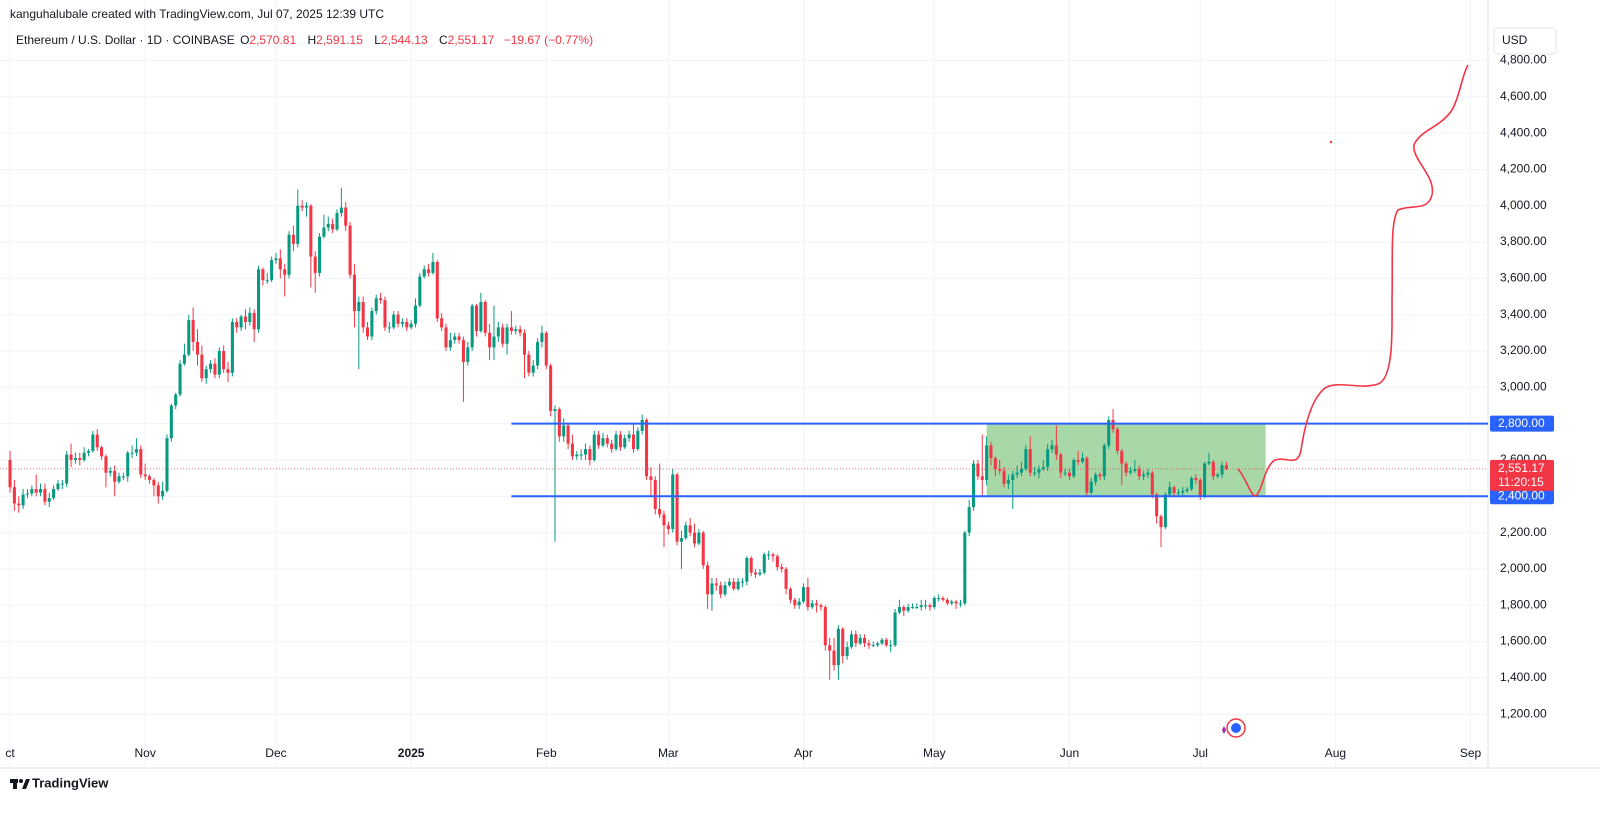 The width and height of the screenshot is (1600, 816). Describe the element at coordinates (70, 782) in the screenshot. I see `footer-brand: TradingView` at that location.